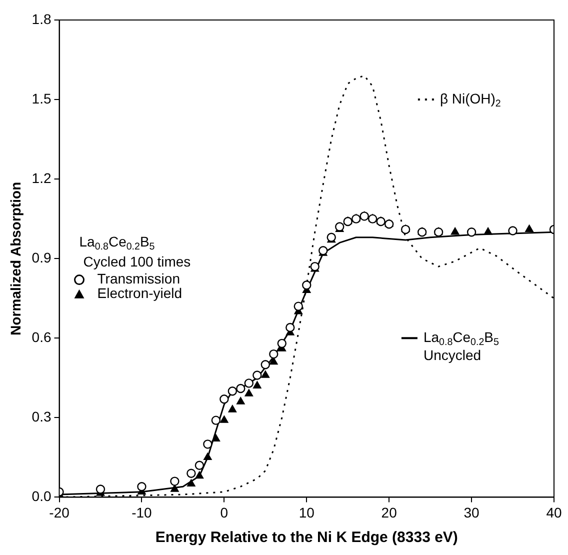 The height and width of the screenshot is (555, 568). Describe the element at coordinates (554, 512) in the screenshot. I see `x-tick-label: 40` at that location.